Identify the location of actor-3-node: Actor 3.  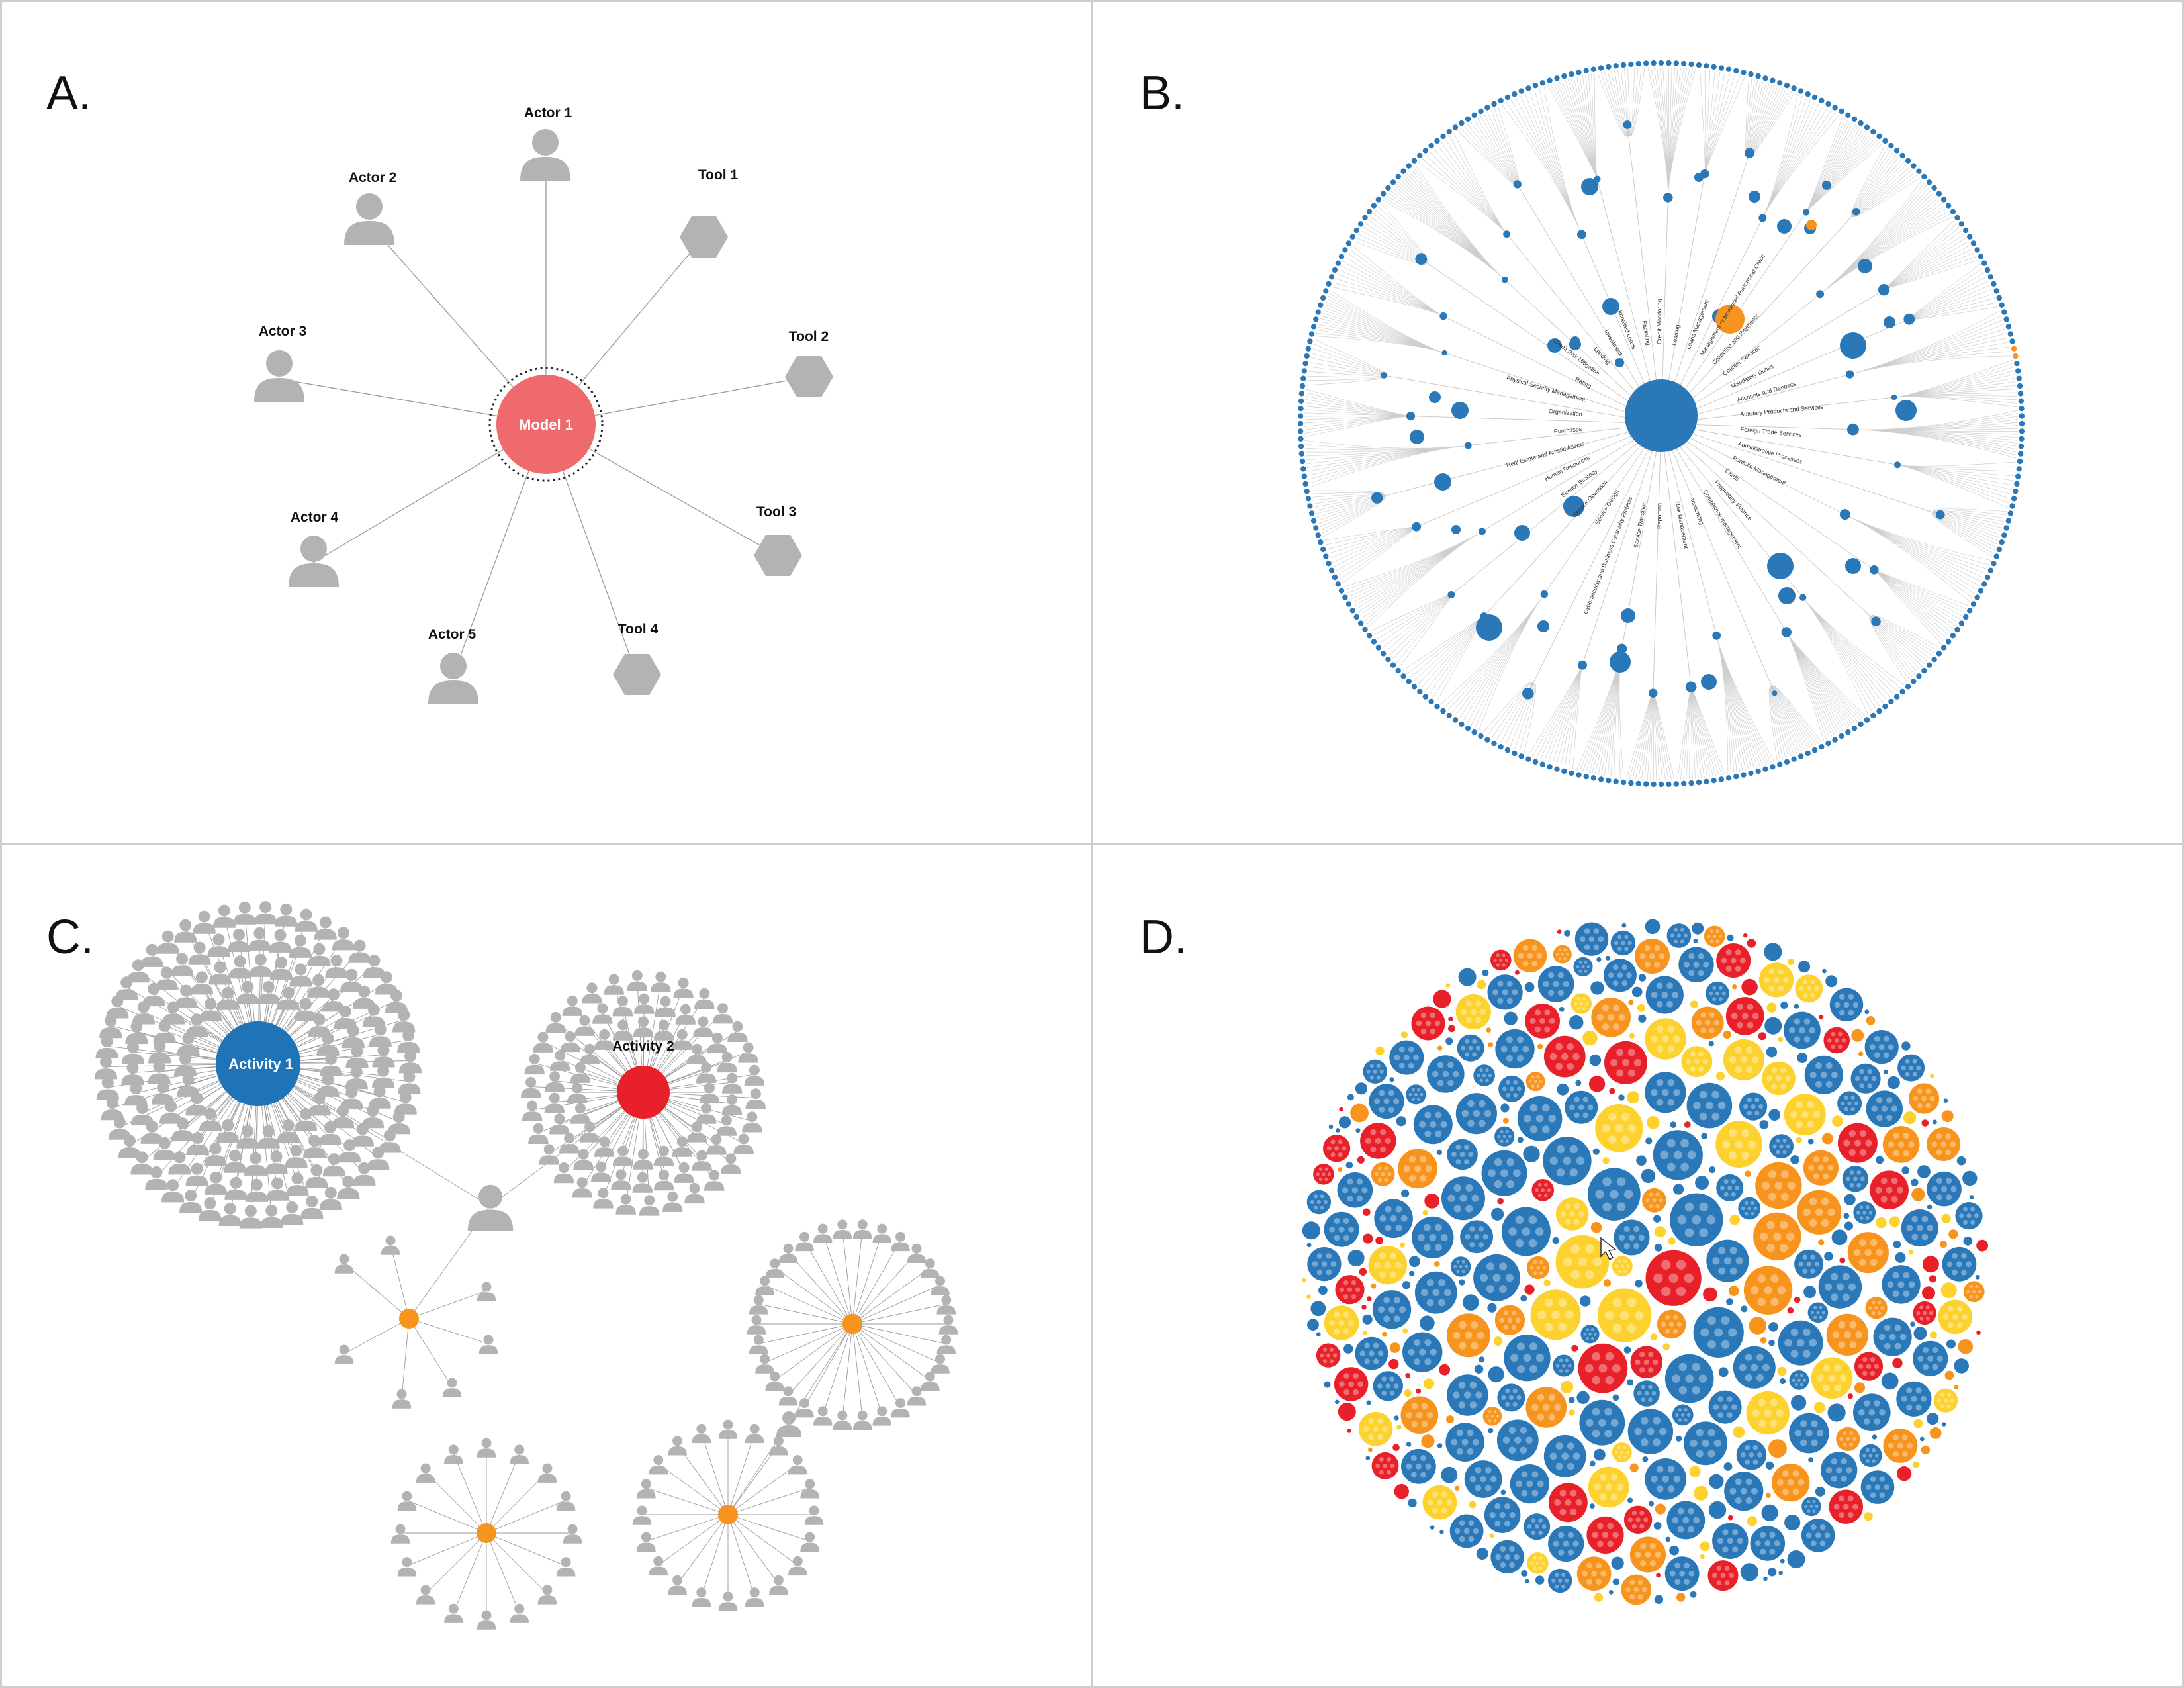
(280, 363).